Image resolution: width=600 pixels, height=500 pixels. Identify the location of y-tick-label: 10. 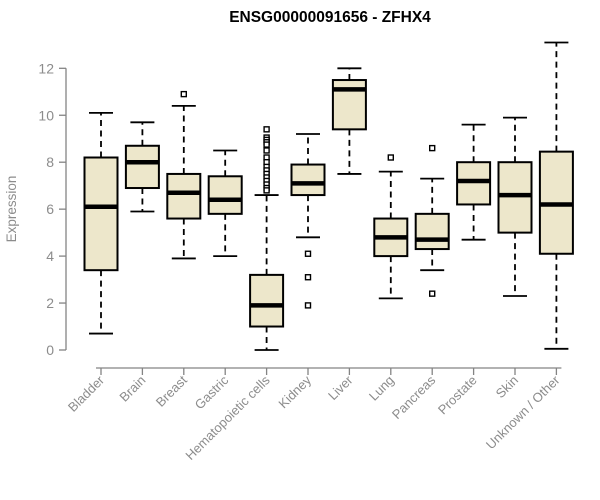
(46, 115).